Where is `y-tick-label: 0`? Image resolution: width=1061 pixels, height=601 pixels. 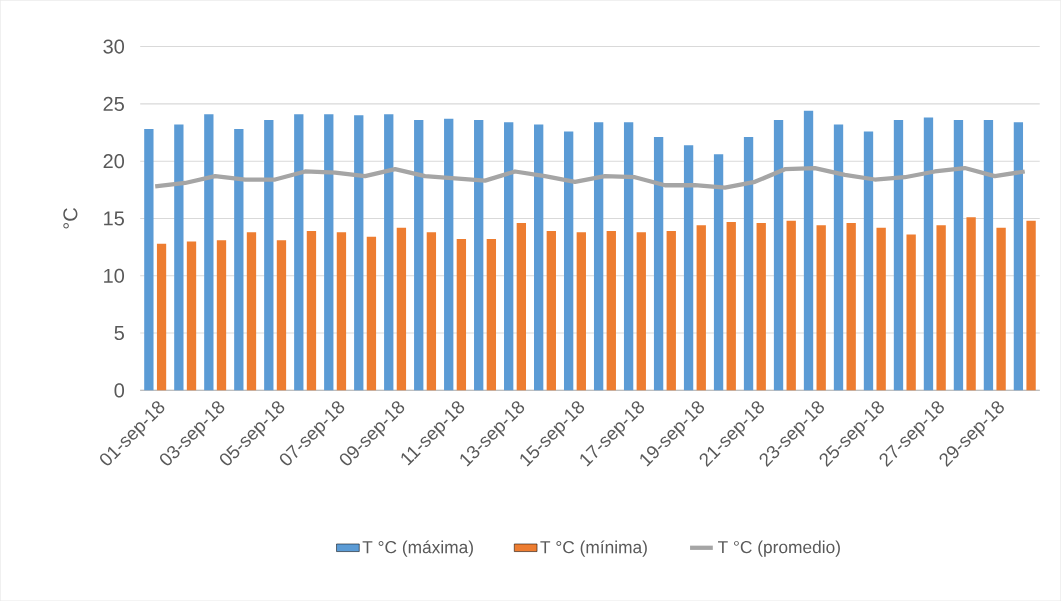
y-tick-label: 0 is located at coordinates (119, 390).